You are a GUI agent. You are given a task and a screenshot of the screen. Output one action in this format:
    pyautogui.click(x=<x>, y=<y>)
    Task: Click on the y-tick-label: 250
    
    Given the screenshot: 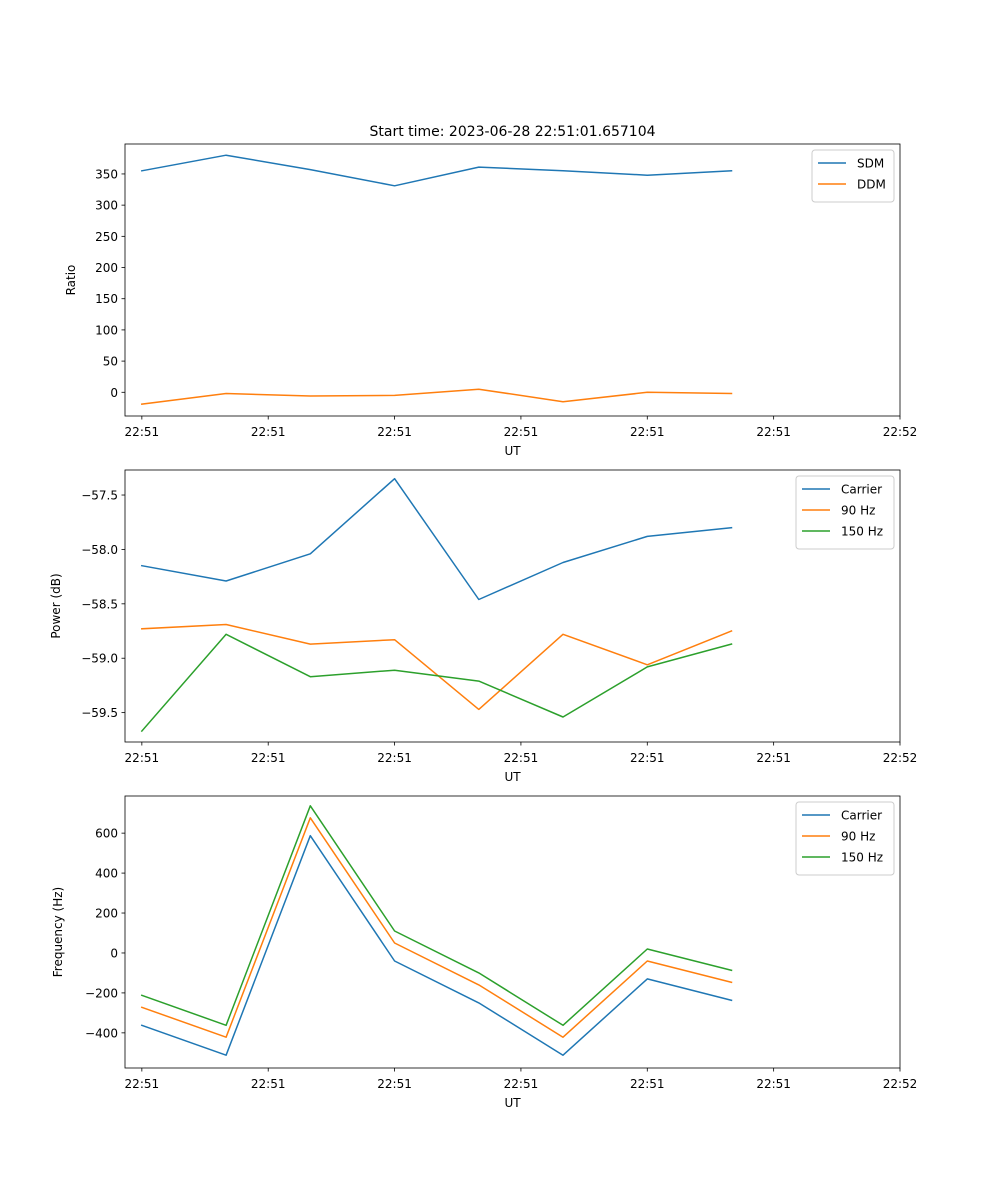 What is the action you would take?
    pyautogui.click(x=106, y=237)
    